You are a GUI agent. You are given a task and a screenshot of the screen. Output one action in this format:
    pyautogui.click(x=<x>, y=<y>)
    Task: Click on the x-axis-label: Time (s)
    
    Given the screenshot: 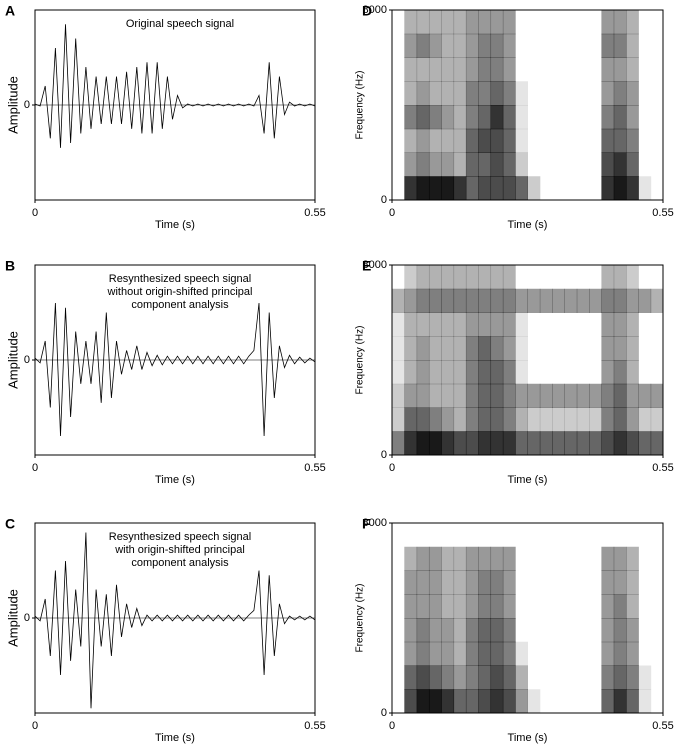 What is the action you would take?
    pyautogui.click(x=528, y=480)
    